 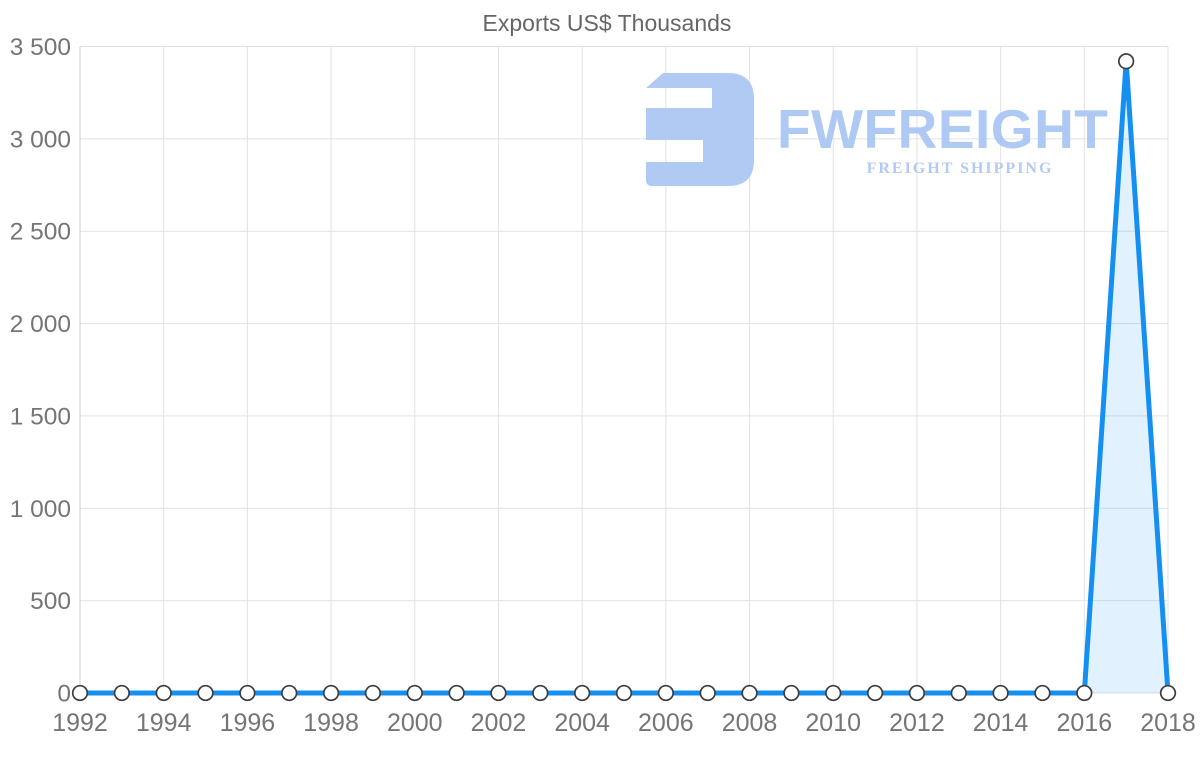 I want to click on watermark-tagline-text: FREIGHT SHIPPING, so click(x=960, y=168).